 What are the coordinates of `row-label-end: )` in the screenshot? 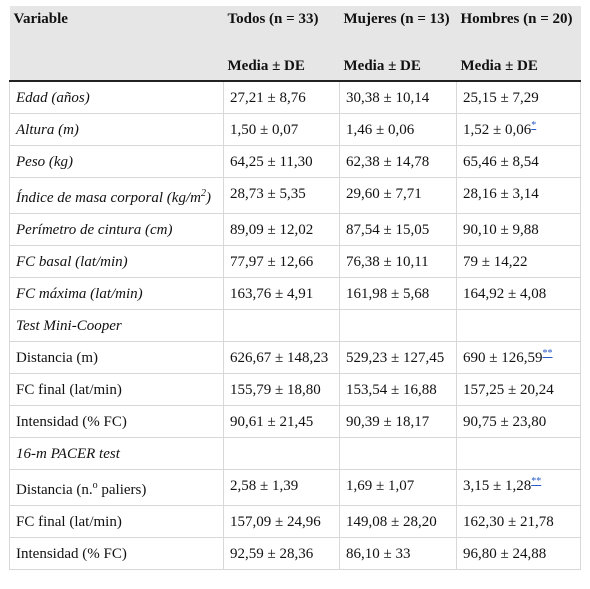 It's located at (208, 198).